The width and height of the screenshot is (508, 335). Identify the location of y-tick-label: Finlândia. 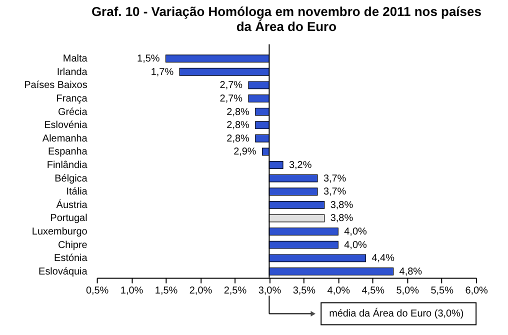
(67, 165).